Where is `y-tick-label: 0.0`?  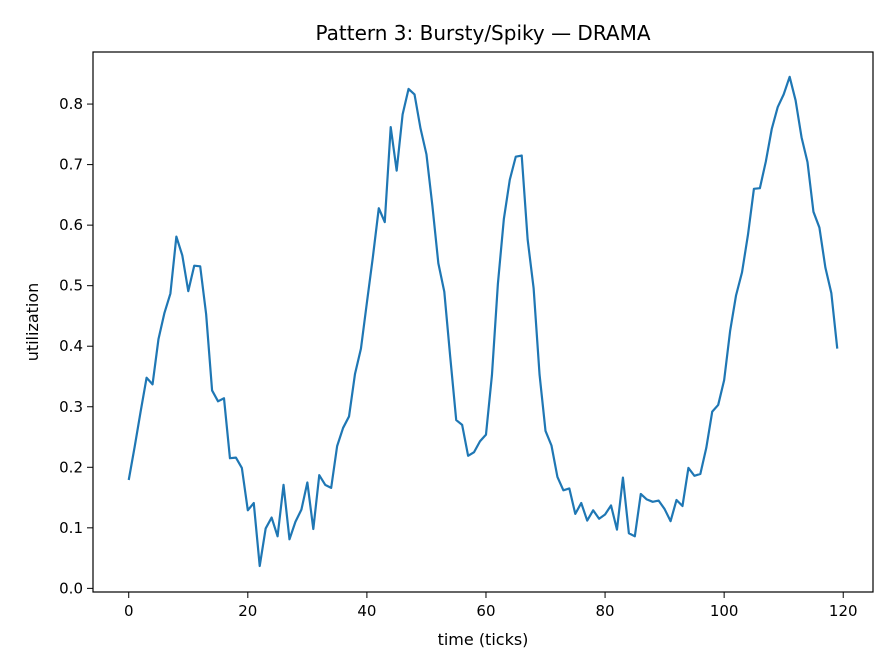 y-tick-label: 0.0 is located at coordinates (71, 588).